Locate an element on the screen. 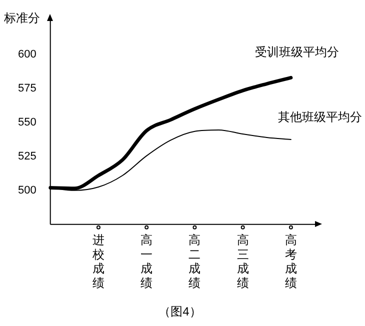  text: （图4） is located at coordinates (180, 311).